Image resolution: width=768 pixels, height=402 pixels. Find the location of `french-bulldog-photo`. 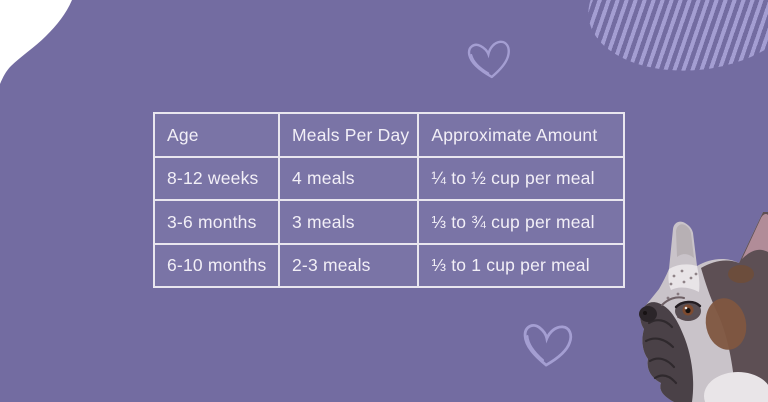

french-bulldog-photo is located at coordinates (703, 307).